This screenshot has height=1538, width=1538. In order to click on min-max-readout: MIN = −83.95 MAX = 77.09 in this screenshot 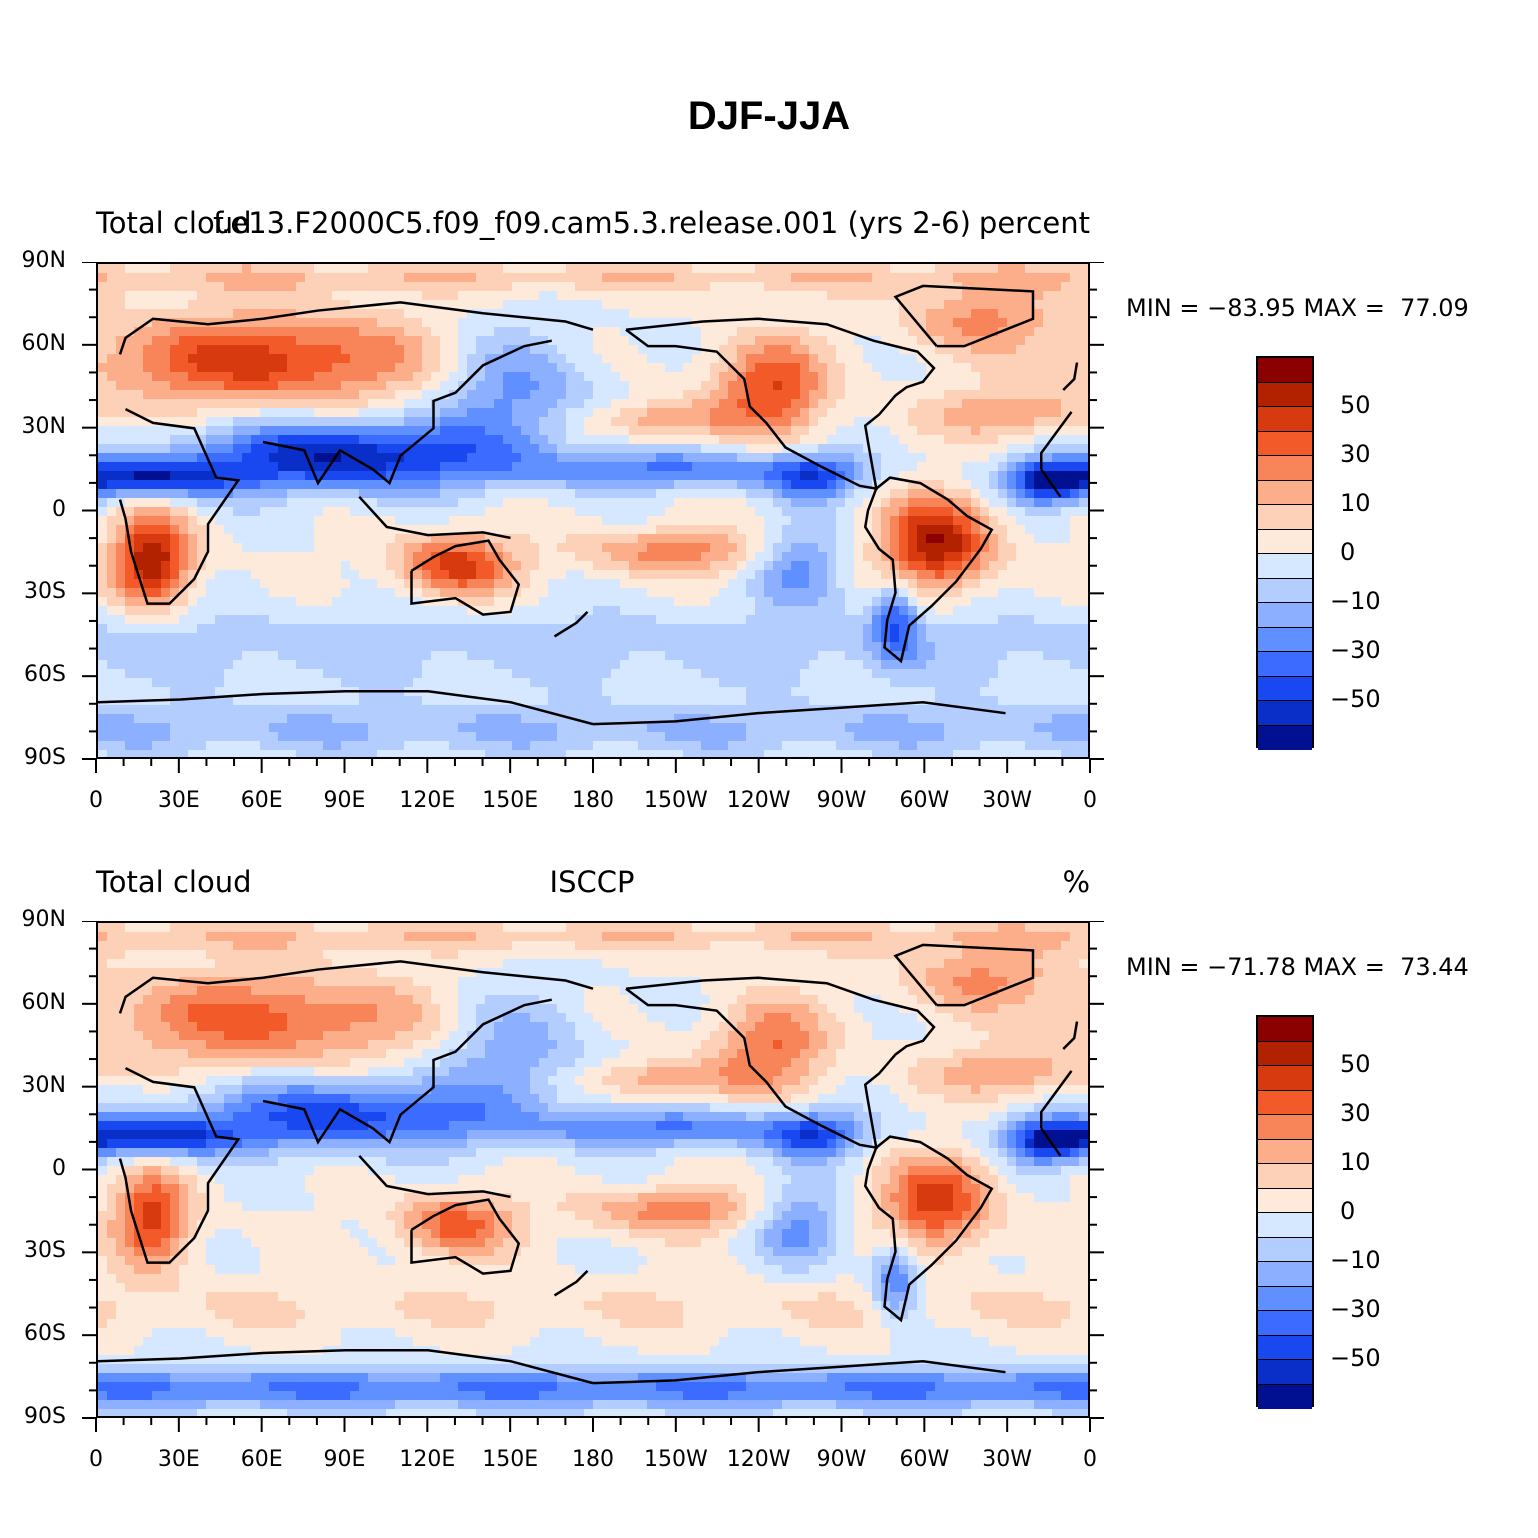, I will do `click(1297, 308)`.